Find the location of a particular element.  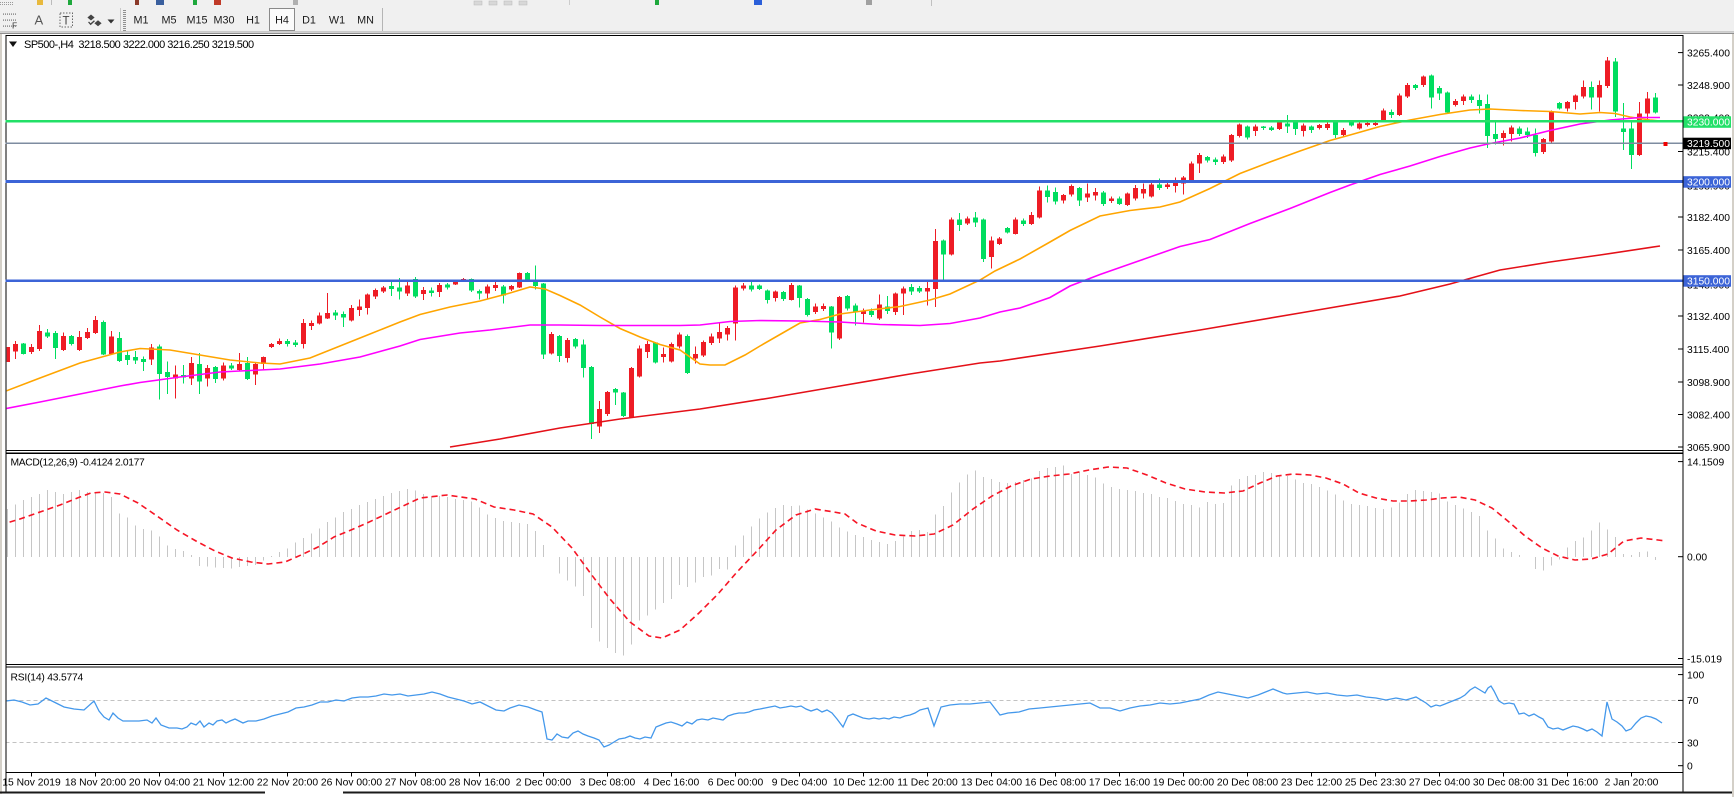

svg-text: M1 is located at coordinates (141, 20).